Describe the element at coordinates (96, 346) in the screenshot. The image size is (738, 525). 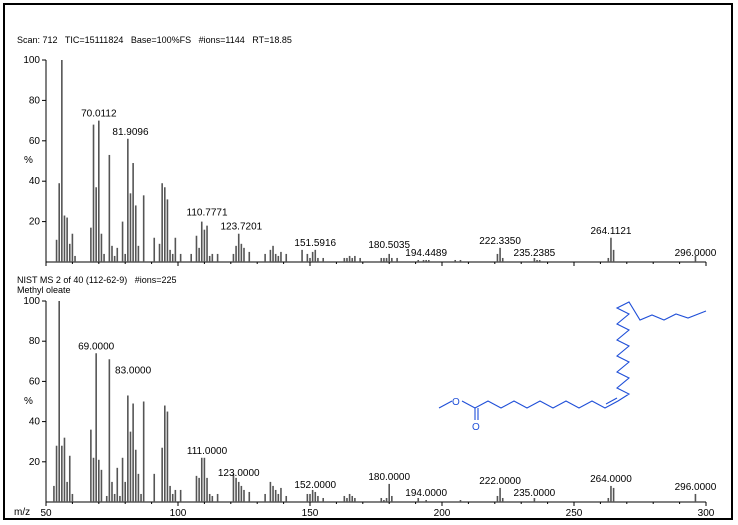
I see `lower-peak-label: 69.0000` at that location.